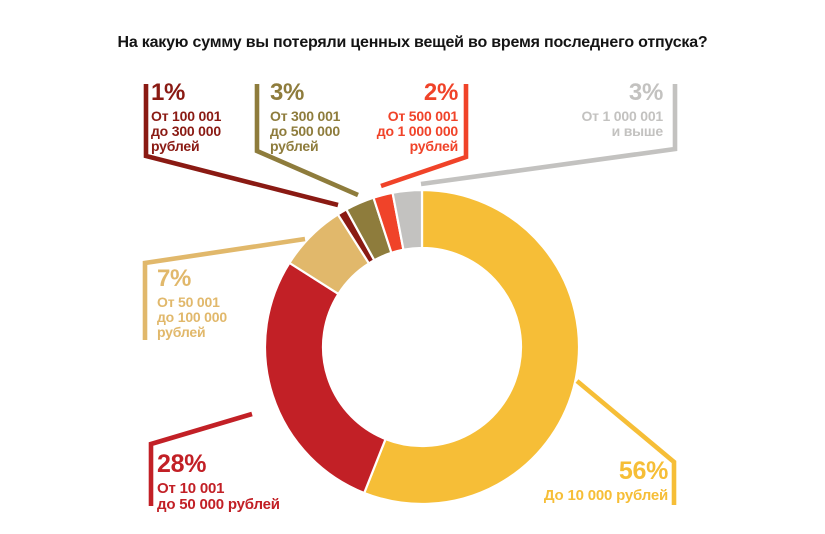 The width and height of the screenshot is (825, 534). Describe the element at coordinates (241, 146) in the screenshot. I see `leader-line-3-1pct` at that location.